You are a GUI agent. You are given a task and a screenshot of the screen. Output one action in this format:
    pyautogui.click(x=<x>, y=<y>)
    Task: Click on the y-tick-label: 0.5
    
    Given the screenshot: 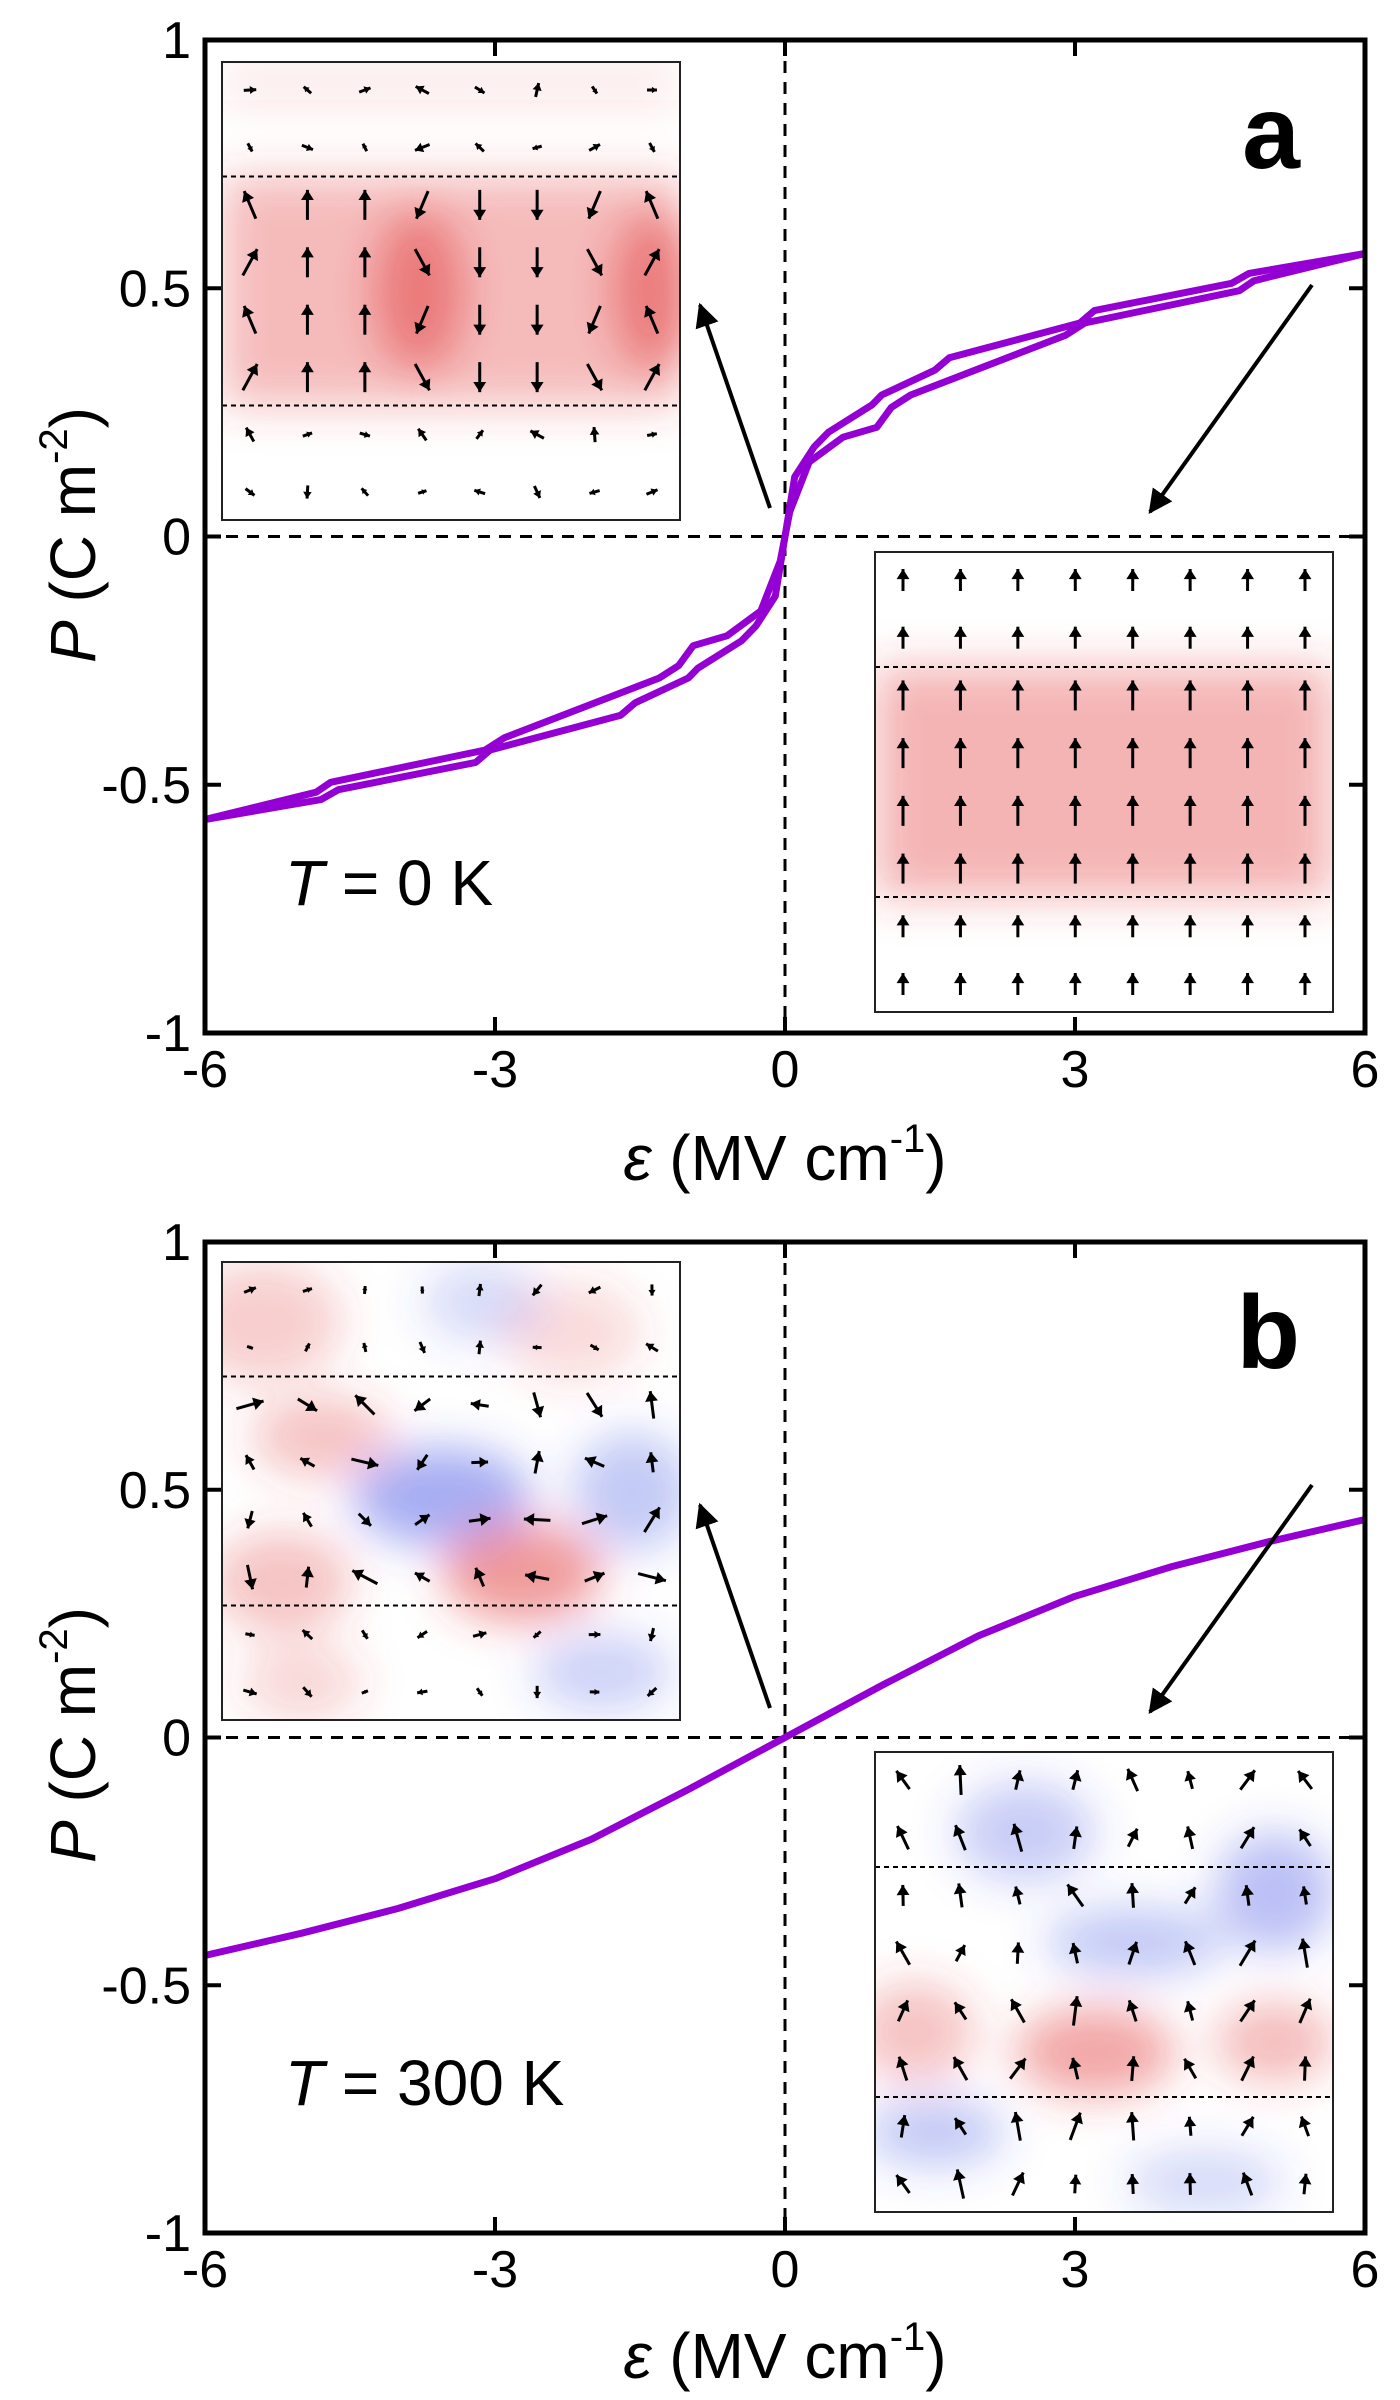 What is the action you would take?
    pyautogui.click(x=155, y=1491)
    